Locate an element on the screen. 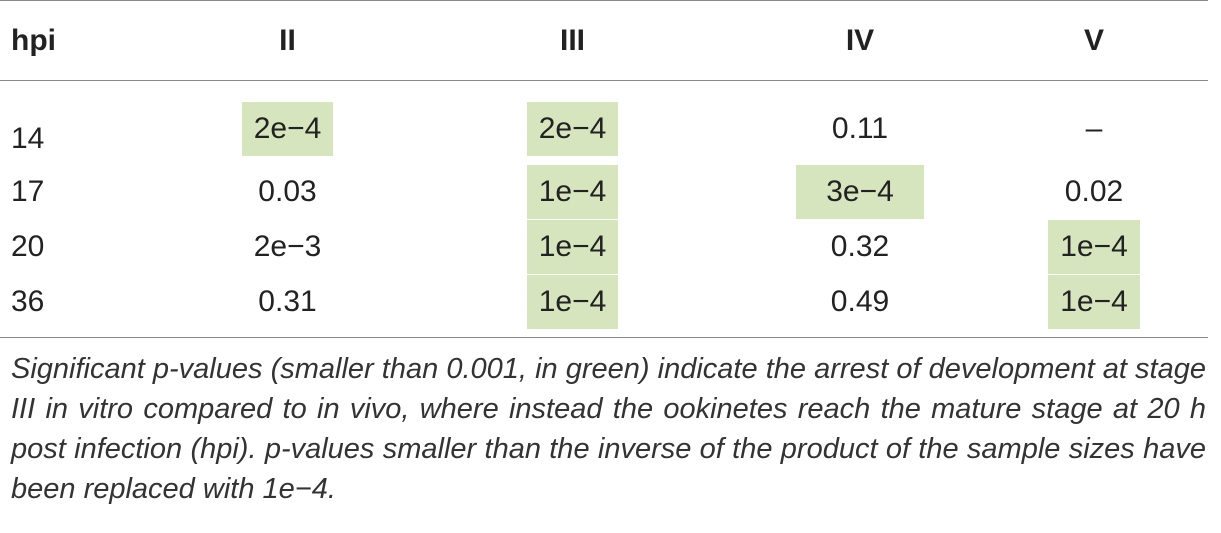  table-cell: 0.02 is located at coordinates (1094, 192).